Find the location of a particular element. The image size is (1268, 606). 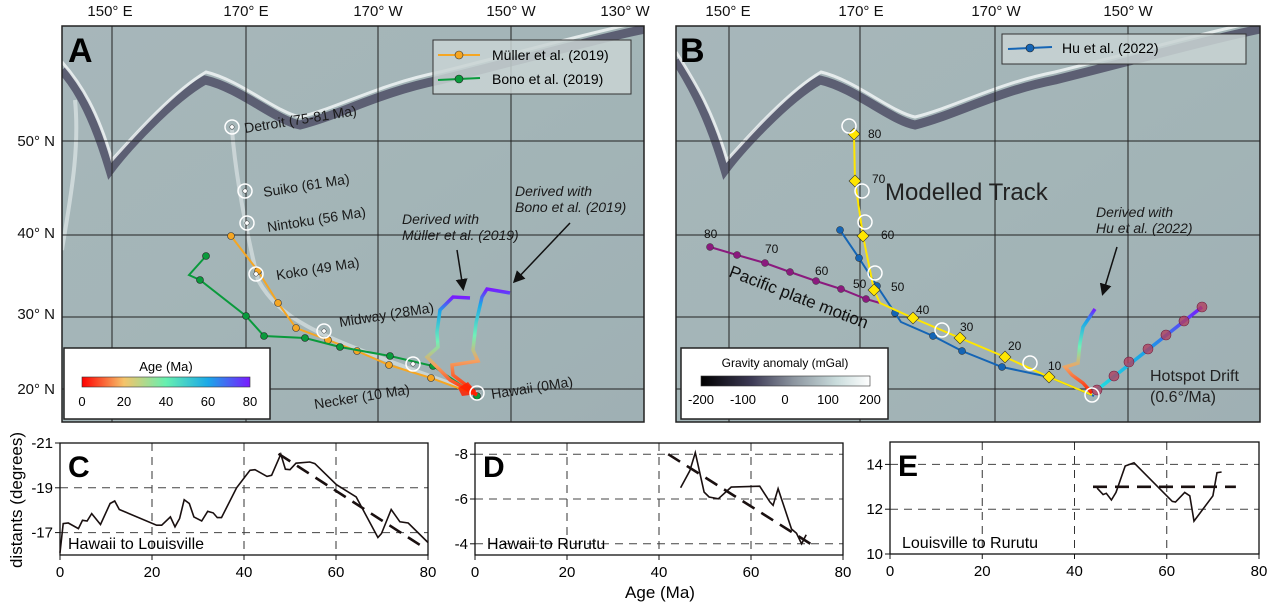

panel-letter-b: B is located at coordinates (692, 51).